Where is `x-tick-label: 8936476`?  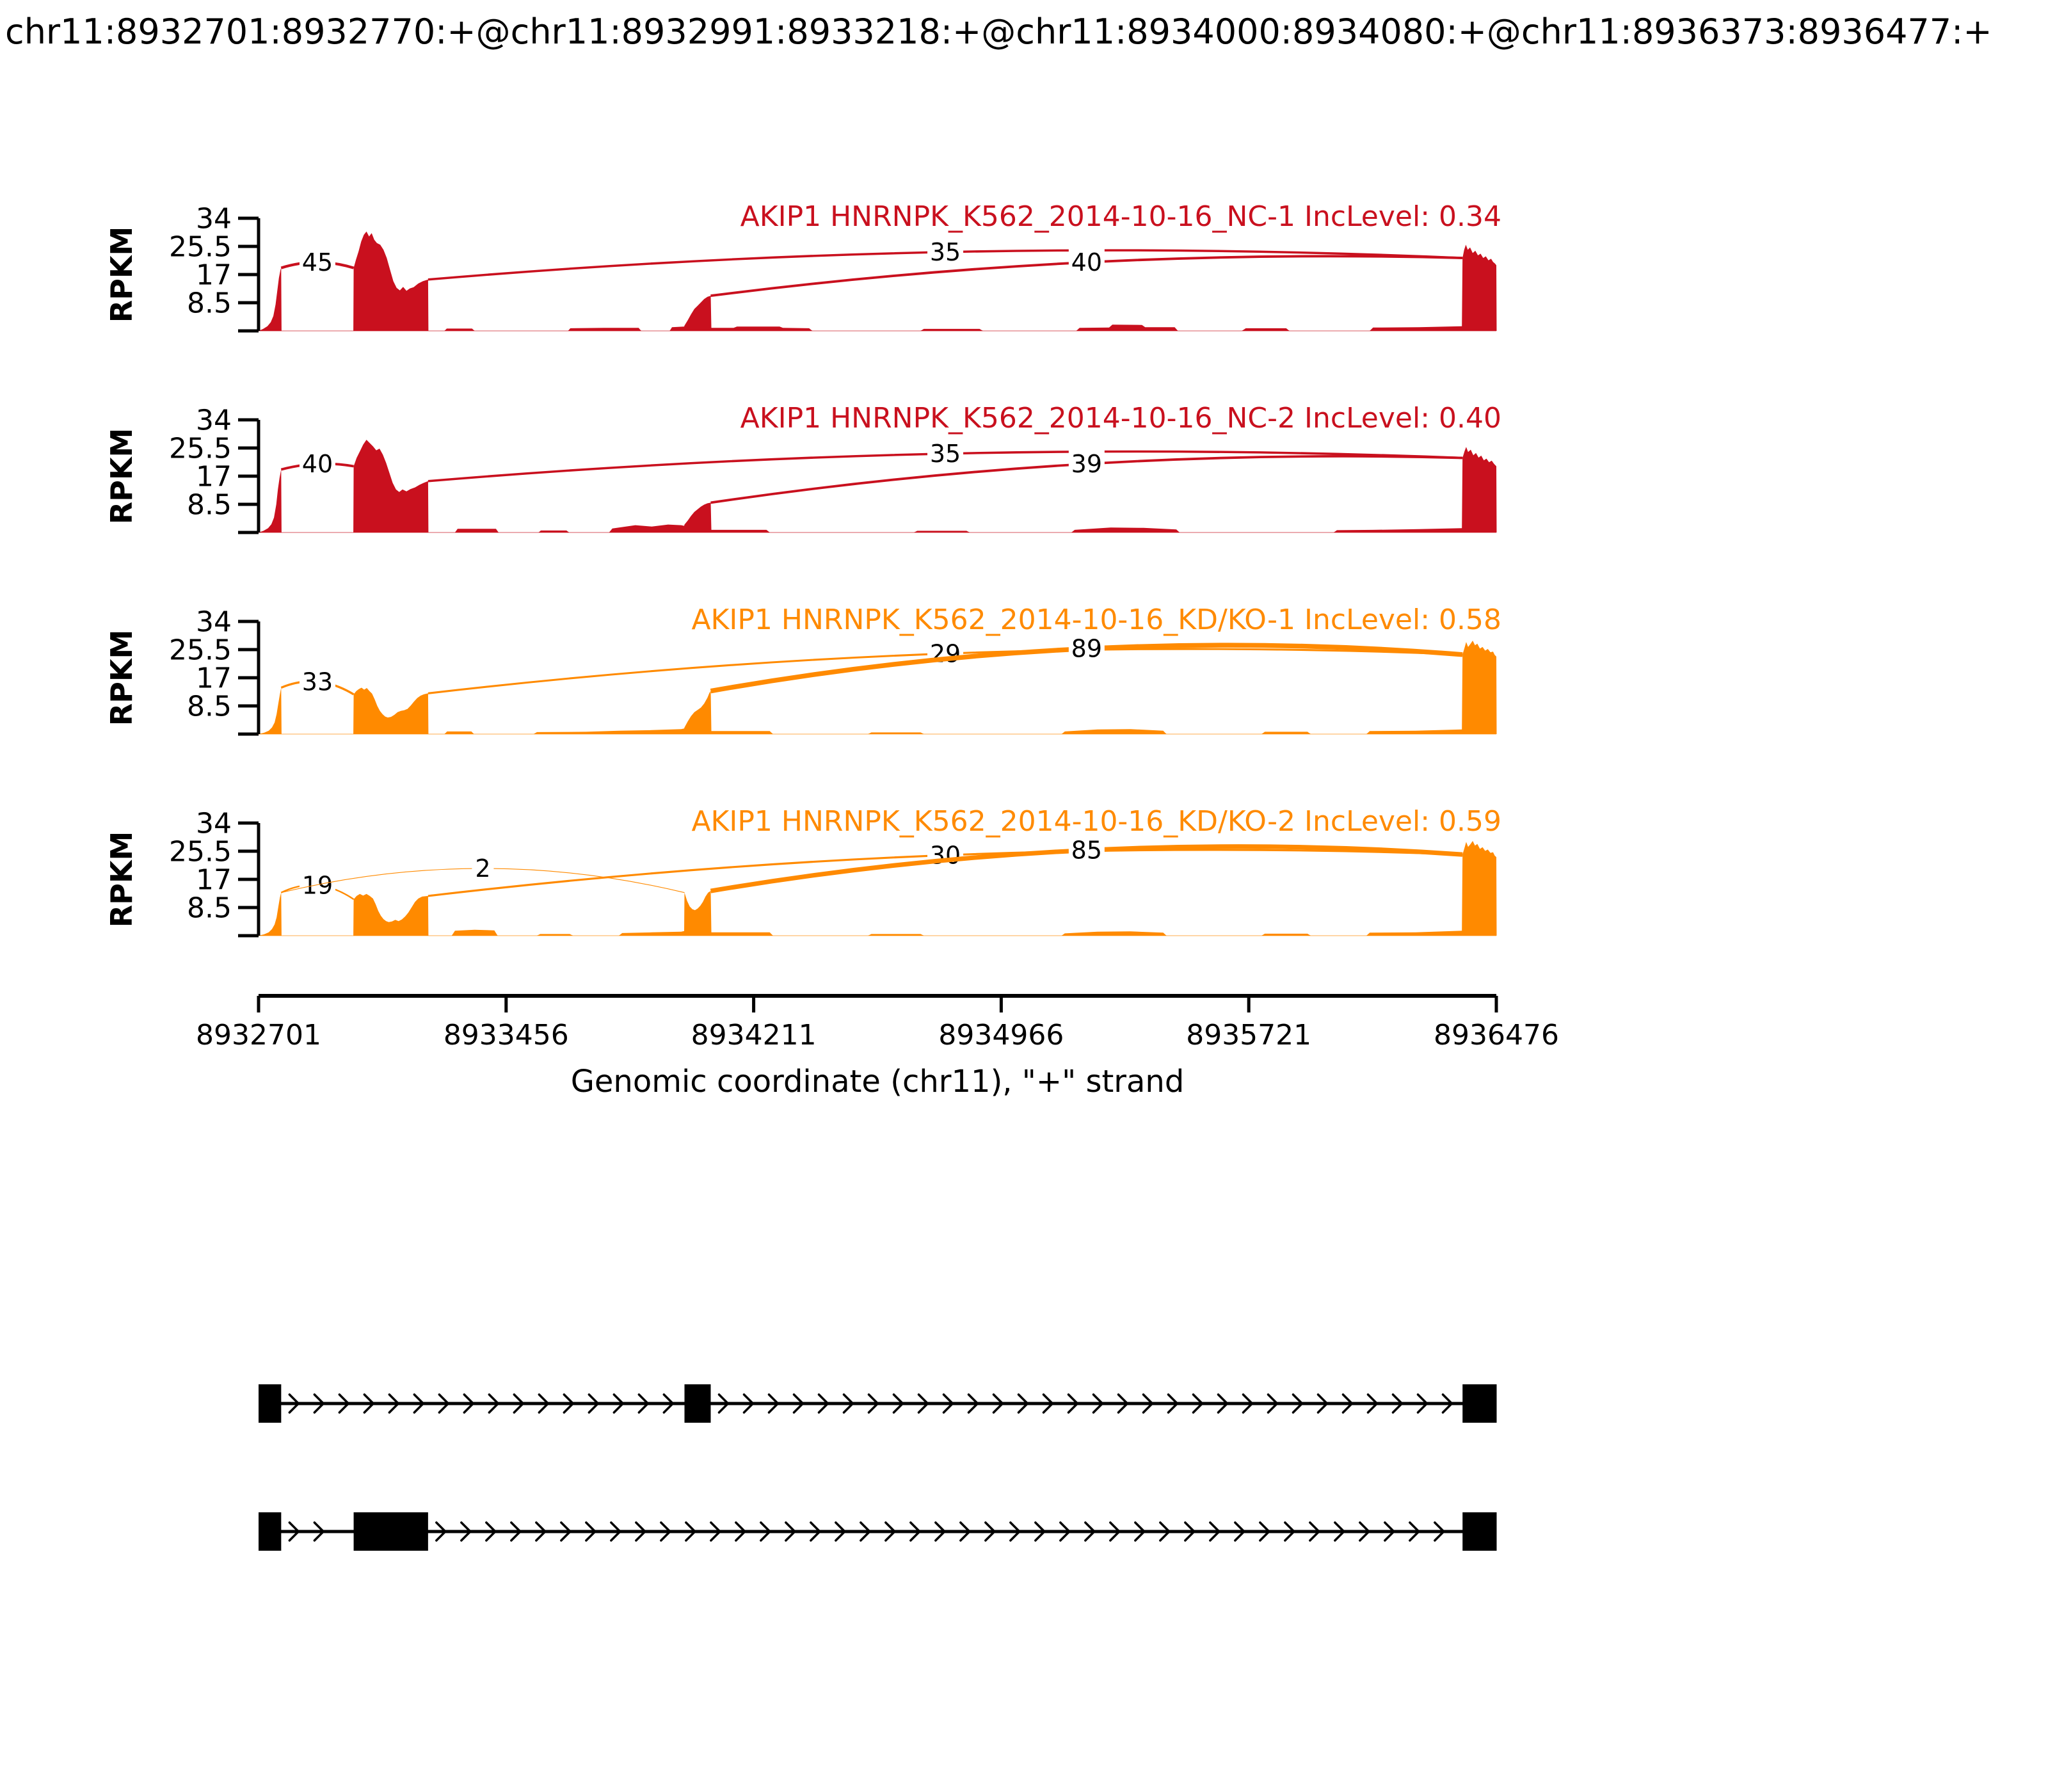
x-tick-label: 8936476 is located at coordinates (1496, 1035).